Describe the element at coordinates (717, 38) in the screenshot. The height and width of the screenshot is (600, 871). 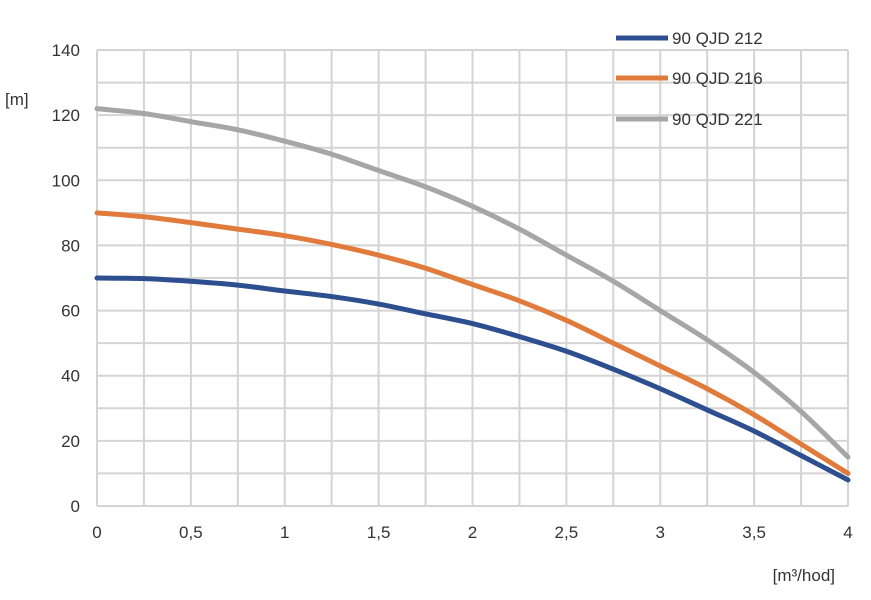
I see `legend-label: 90 QJD 212` at that location.